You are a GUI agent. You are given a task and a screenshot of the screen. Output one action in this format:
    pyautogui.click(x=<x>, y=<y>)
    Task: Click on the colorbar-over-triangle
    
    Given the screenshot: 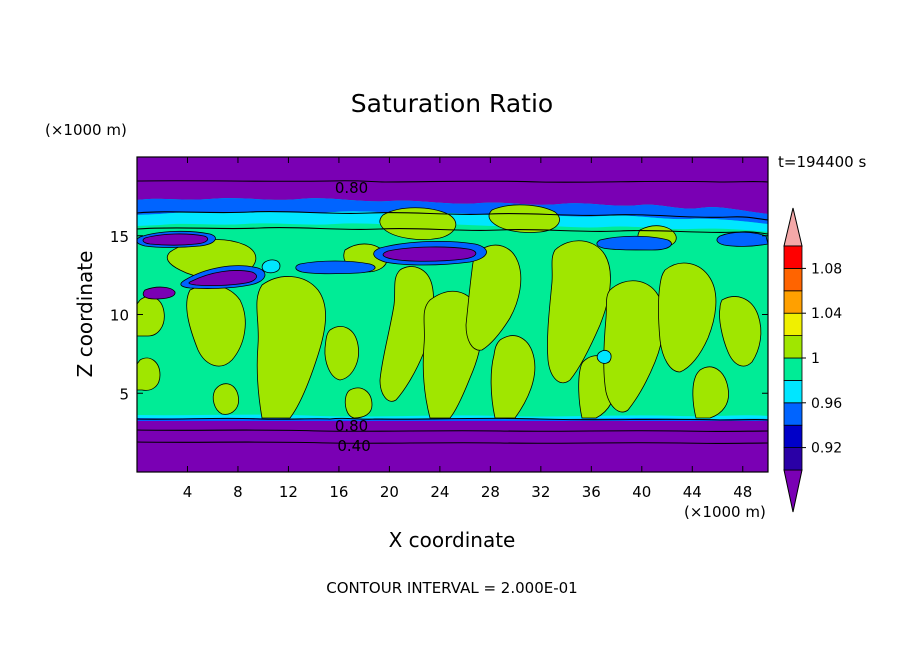 What is the action you would take?
    pyautogui.click(x=793, y=227)
    